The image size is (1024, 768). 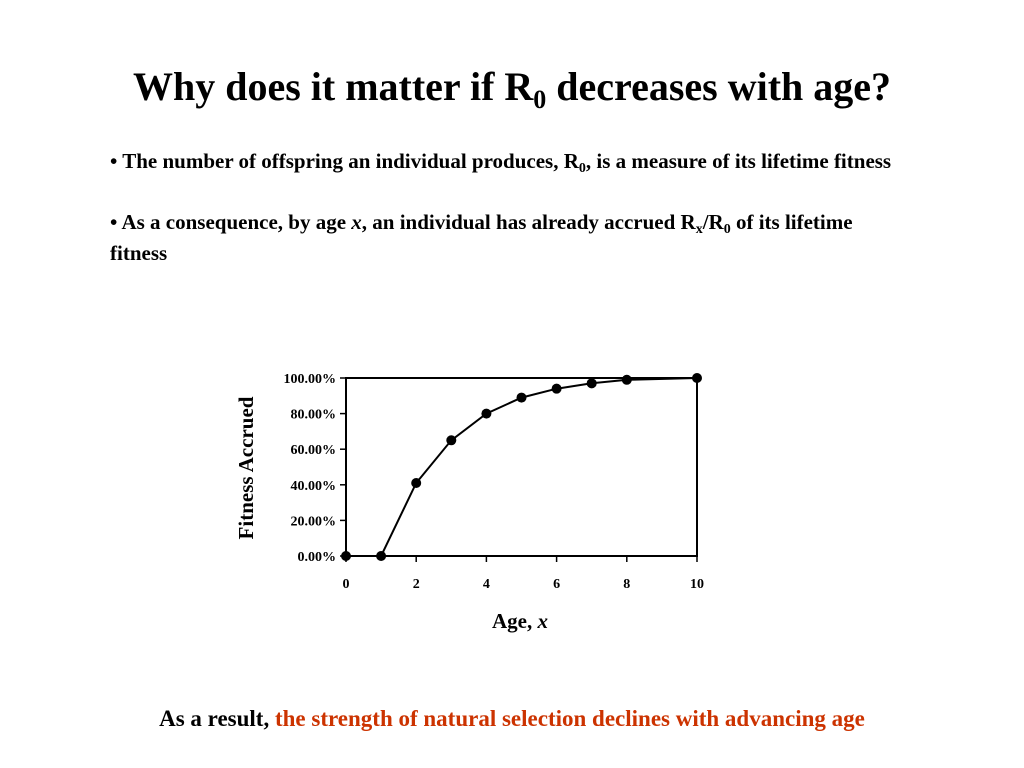 What do you see at coordinates (515, 621) in the screenshot?
I see `x-axis-title-text: Age,` at bounding box center [515, 621].